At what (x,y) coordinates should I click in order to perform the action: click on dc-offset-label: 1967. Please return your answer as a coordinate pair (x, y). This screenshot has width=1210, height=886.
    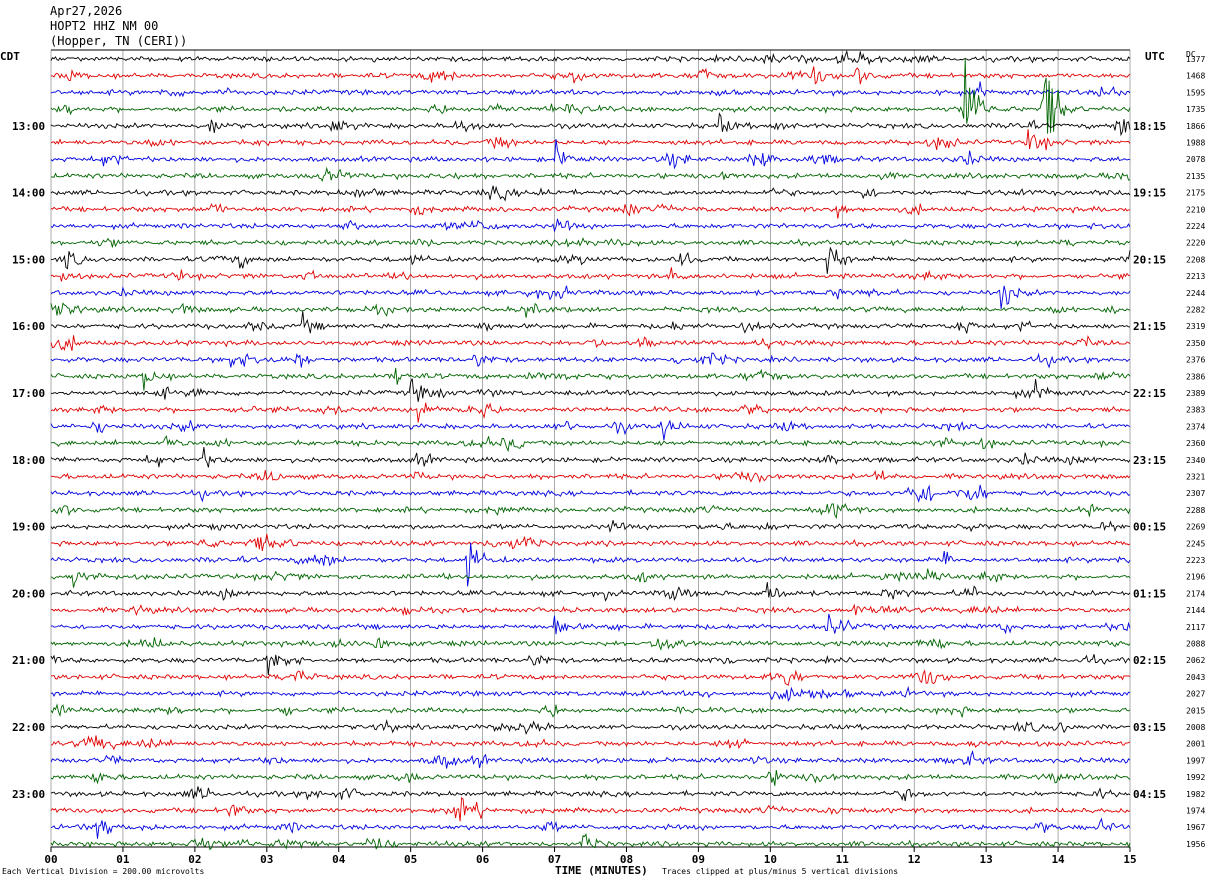
    Looking at the image, I should click on (1195, 827).